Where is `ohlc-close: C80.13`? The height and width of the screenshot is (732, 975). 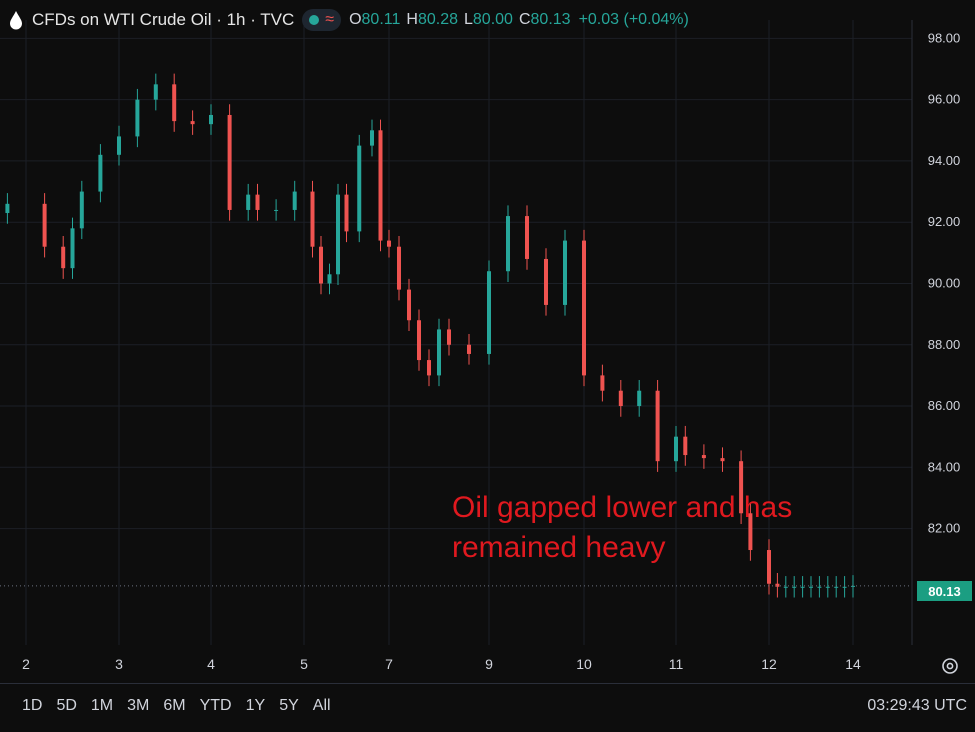
ohlc-close: C80.13 is located at coordinates (544, 19).